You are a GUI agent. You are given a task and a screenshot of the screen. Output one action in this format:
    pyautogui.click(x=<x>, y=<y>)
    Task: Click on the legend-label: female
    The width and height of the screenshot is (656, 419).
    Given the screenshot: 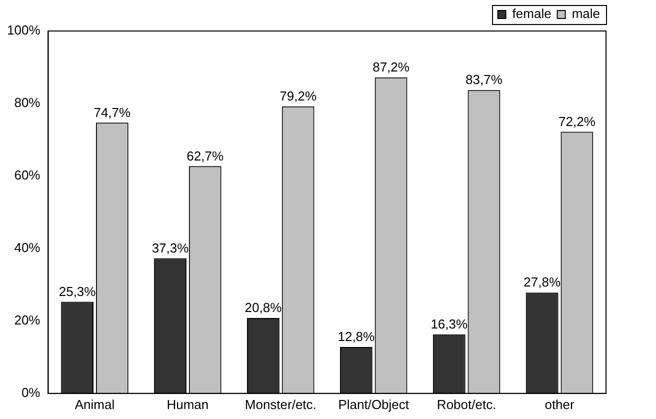 What is the action you would take?
    pyautogui.click(x=532, y=14)
    